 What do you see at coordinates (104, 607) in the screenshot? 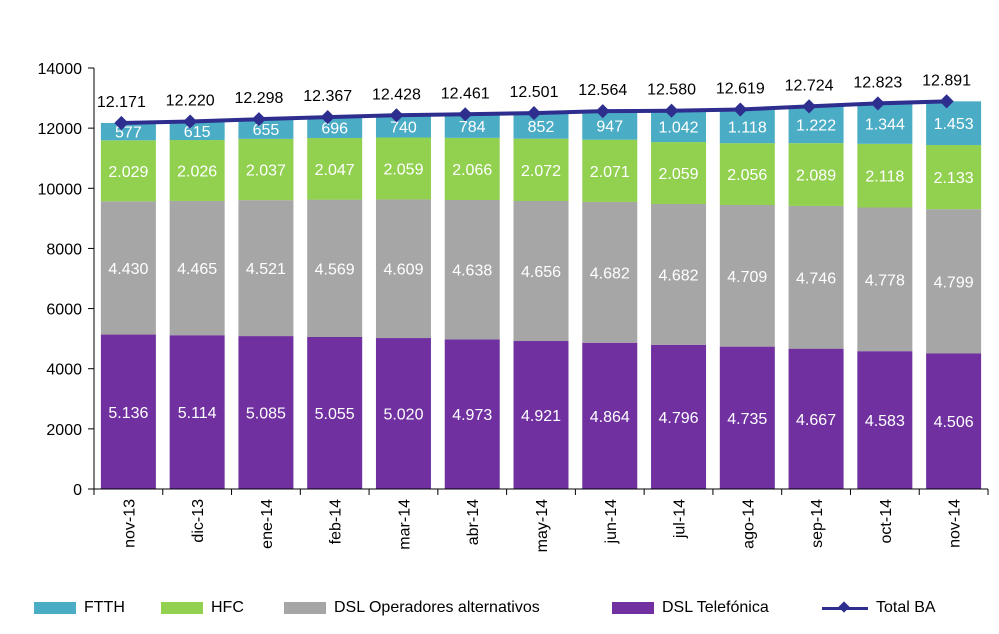
I see `legend-label-ftth: FTTH` at bounding box center [104, 607].